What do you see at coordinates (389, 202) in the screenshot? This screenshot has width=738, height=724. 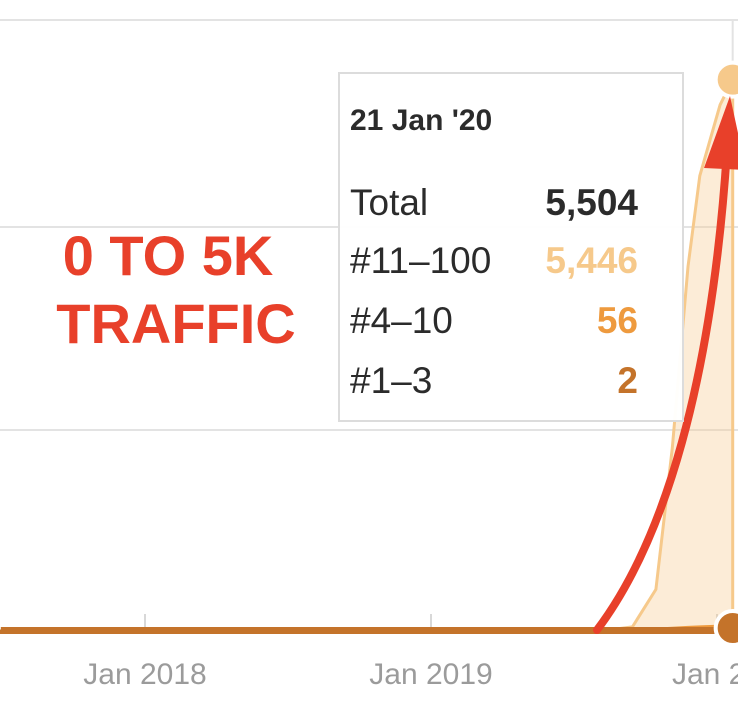 I see `tooltip-label: Total` at bounding box center [389, 202].